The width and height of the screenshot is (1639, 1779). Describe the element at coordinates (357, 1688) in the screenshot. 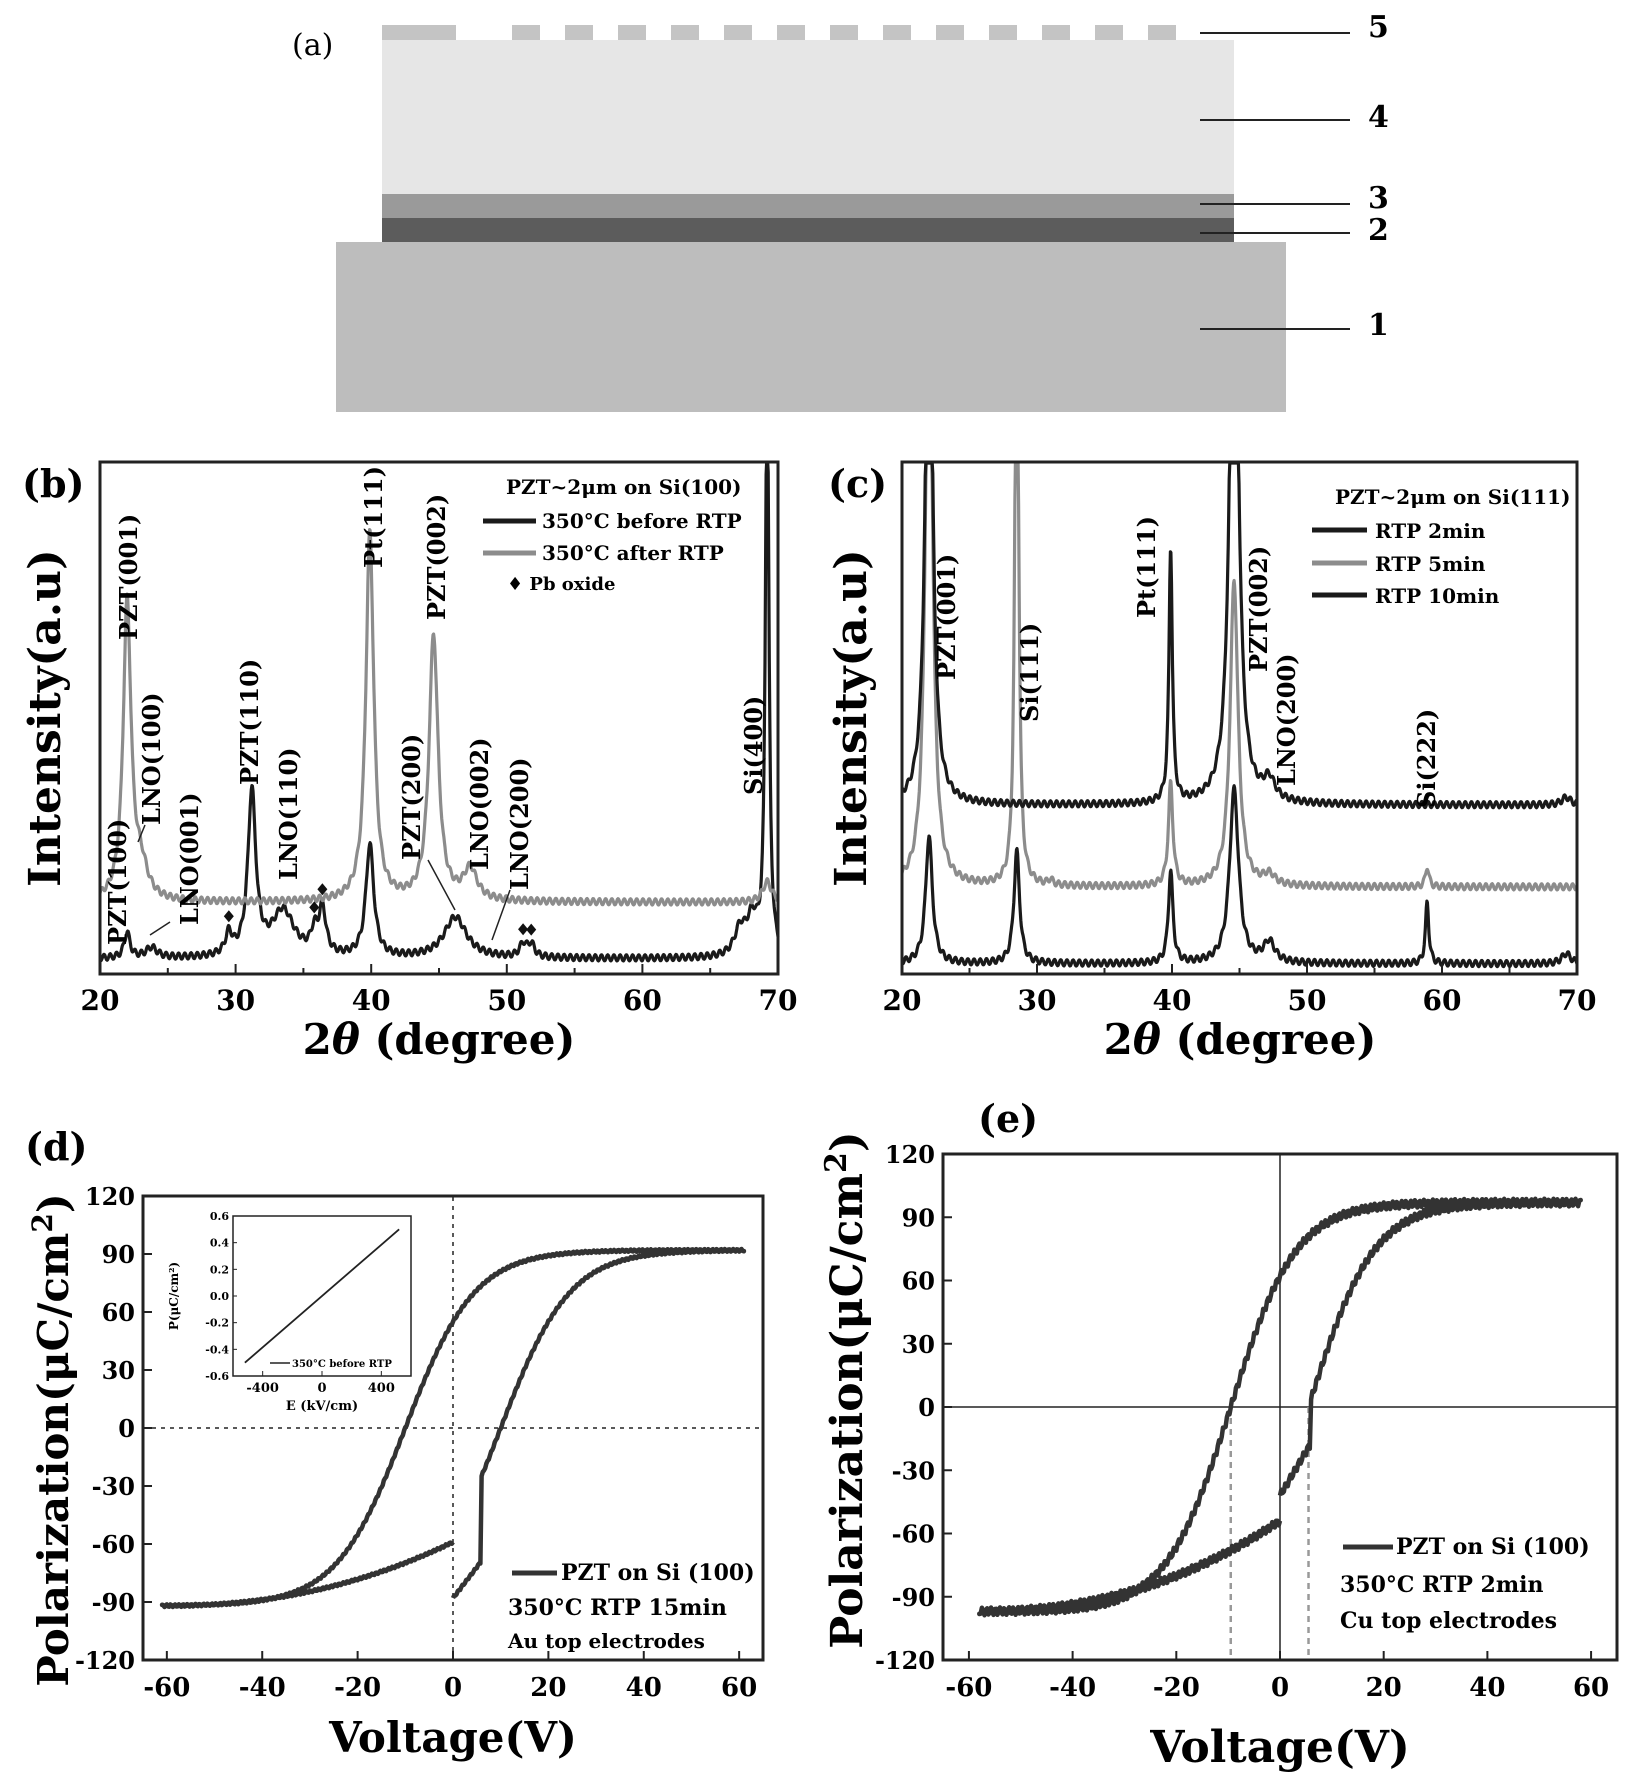

I see `panel-d-xtick-label: -20` at that location.